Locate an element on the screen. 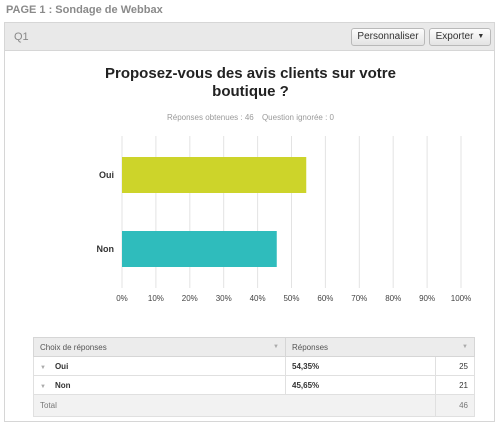 The image size is (500, 426). choice-cell: ▼ Oui is located at coordinates (159, 366).